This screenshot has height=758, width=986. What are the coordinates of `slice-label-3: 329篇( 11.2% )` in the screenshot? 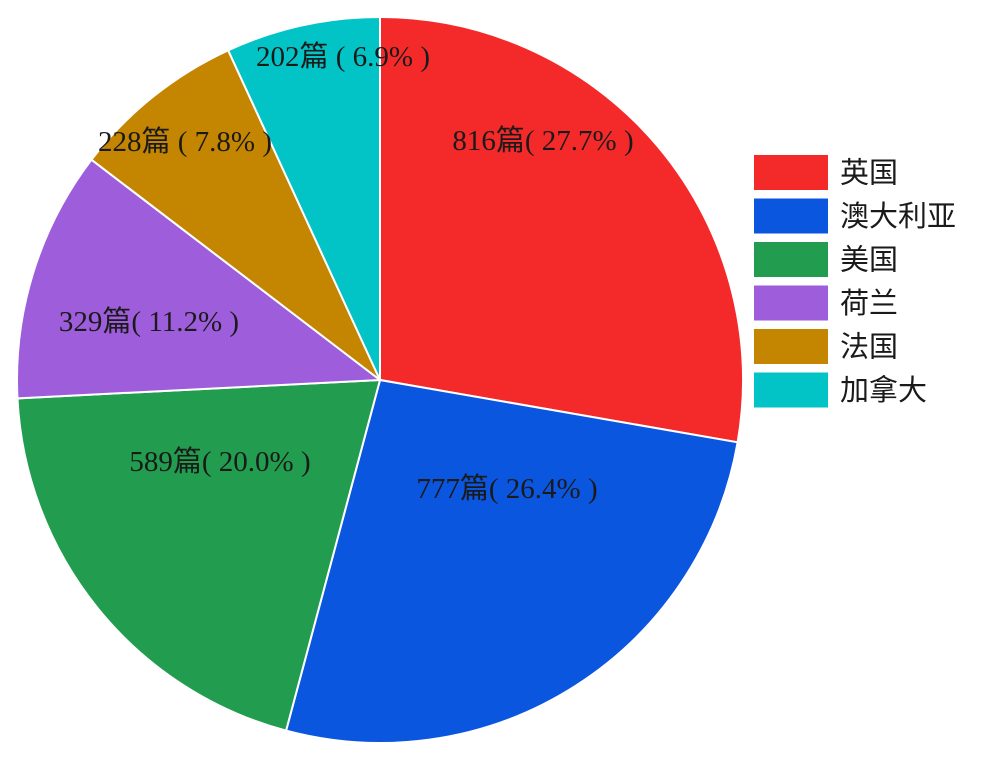 It's located at (149, 321).